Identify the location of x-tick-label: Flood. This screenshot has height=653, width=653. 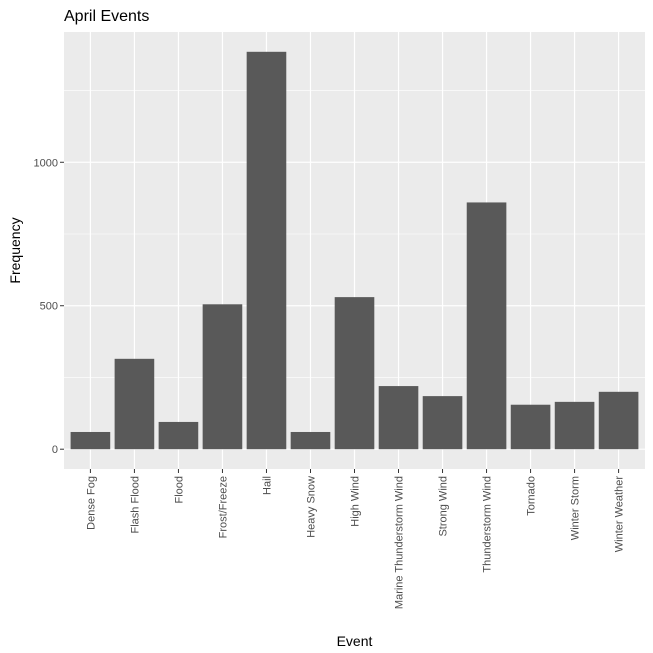
(179, 490).